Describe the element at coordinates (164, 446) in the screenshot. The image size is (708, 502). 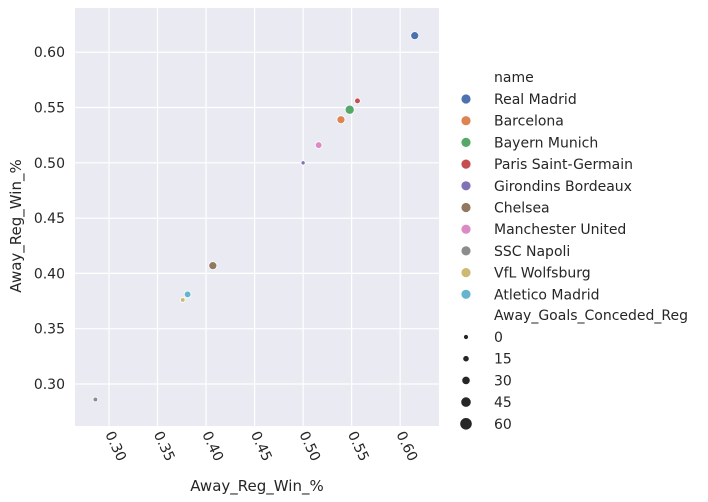
I see `x-tick-label: 0.35` at that location.